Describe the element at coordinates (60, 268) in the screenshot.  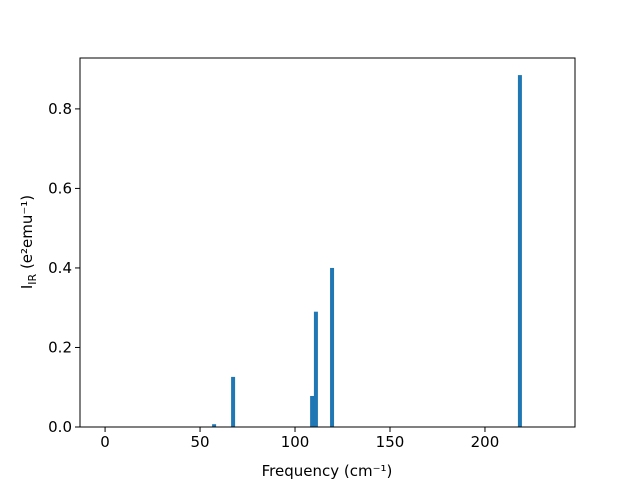
I see `y-tick-label: 0.4` at that location.